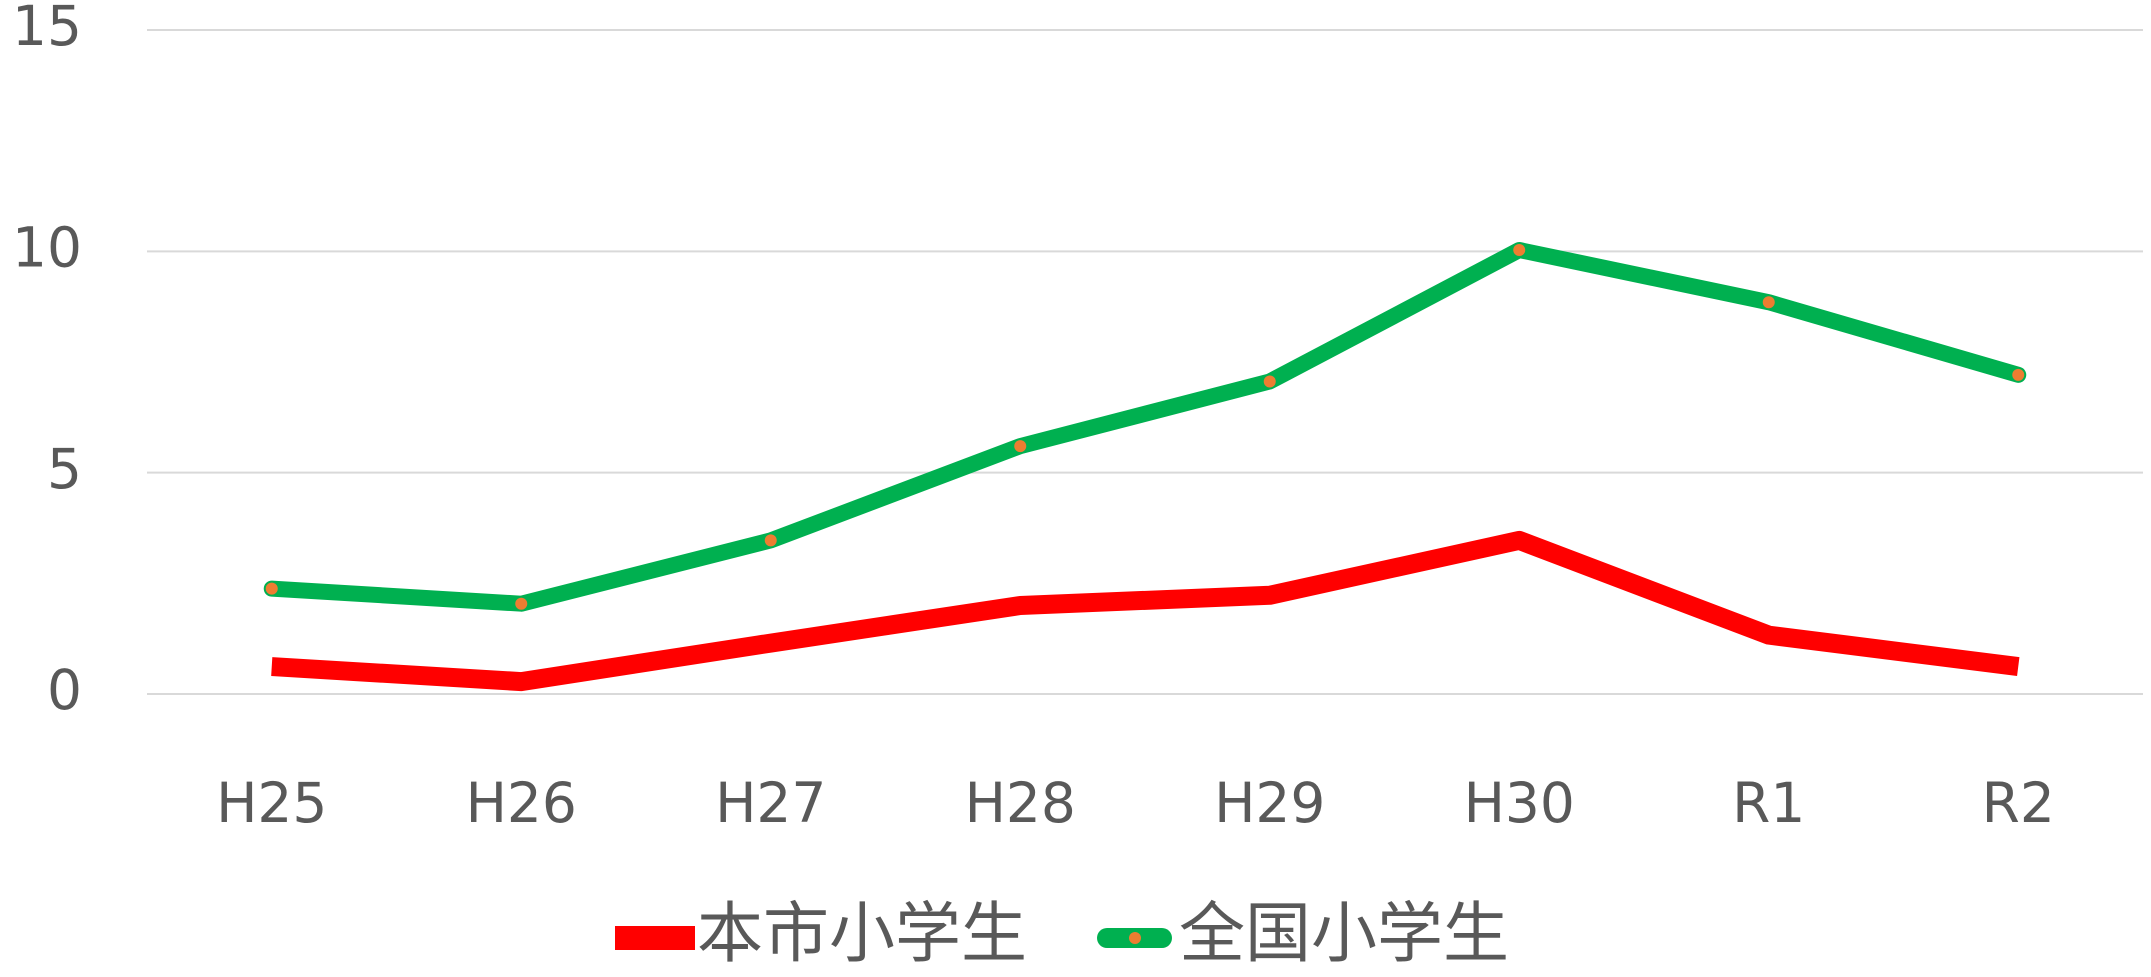 The width and height of the screenshot is (2151, 977). What do you see at coordinates (1020, 803) in the screenshot?
I see `x-tick-label: H28` at bounding box center [1020, 803].